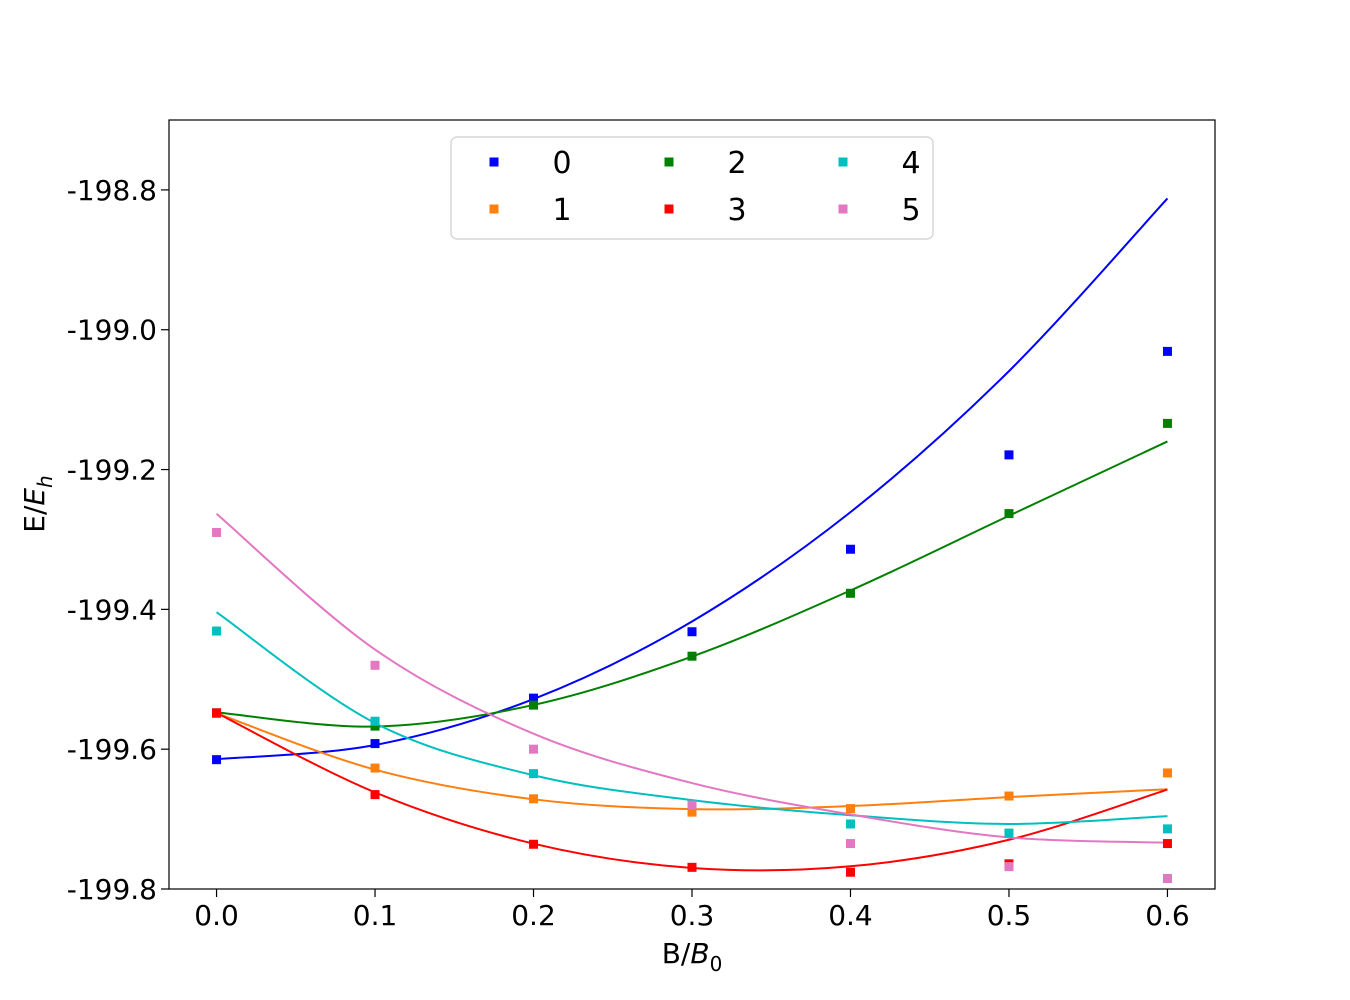 The image size is (1350, 1000). Describe the element at coordinates (1009, 915) in the screenshot. I see `x-tick-label: 0.5` at that location.